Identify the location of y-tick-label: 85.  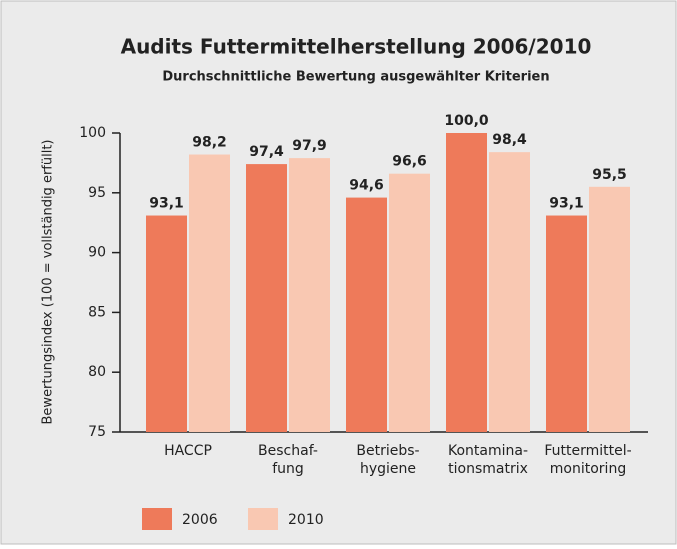
(97, 312).